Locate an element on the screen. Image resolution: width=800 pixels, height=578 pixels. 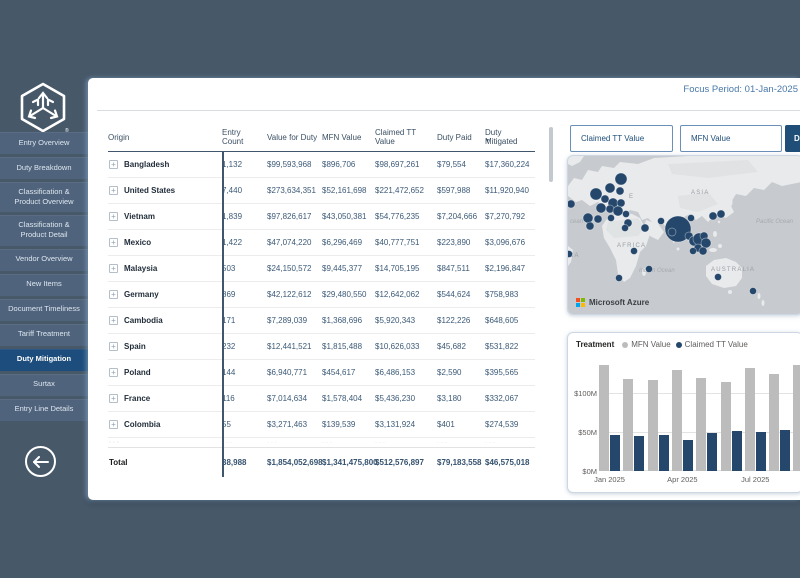
column-header-entry-count: Entry Count is located at coordinates (233, 137).